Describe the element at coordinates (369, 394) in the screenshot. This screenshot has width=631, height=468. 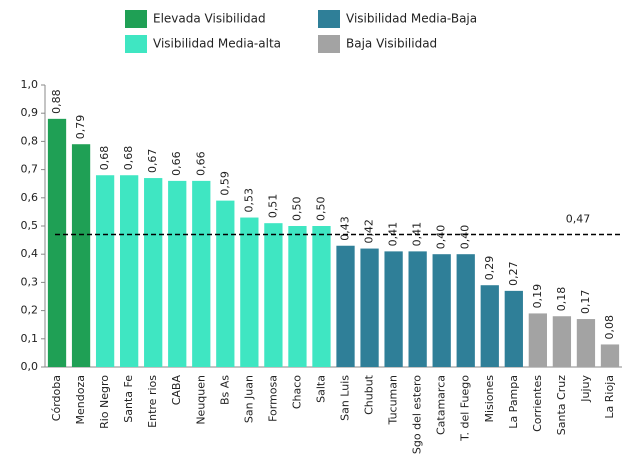
I see `x-tick-label: Chubut` at that location.